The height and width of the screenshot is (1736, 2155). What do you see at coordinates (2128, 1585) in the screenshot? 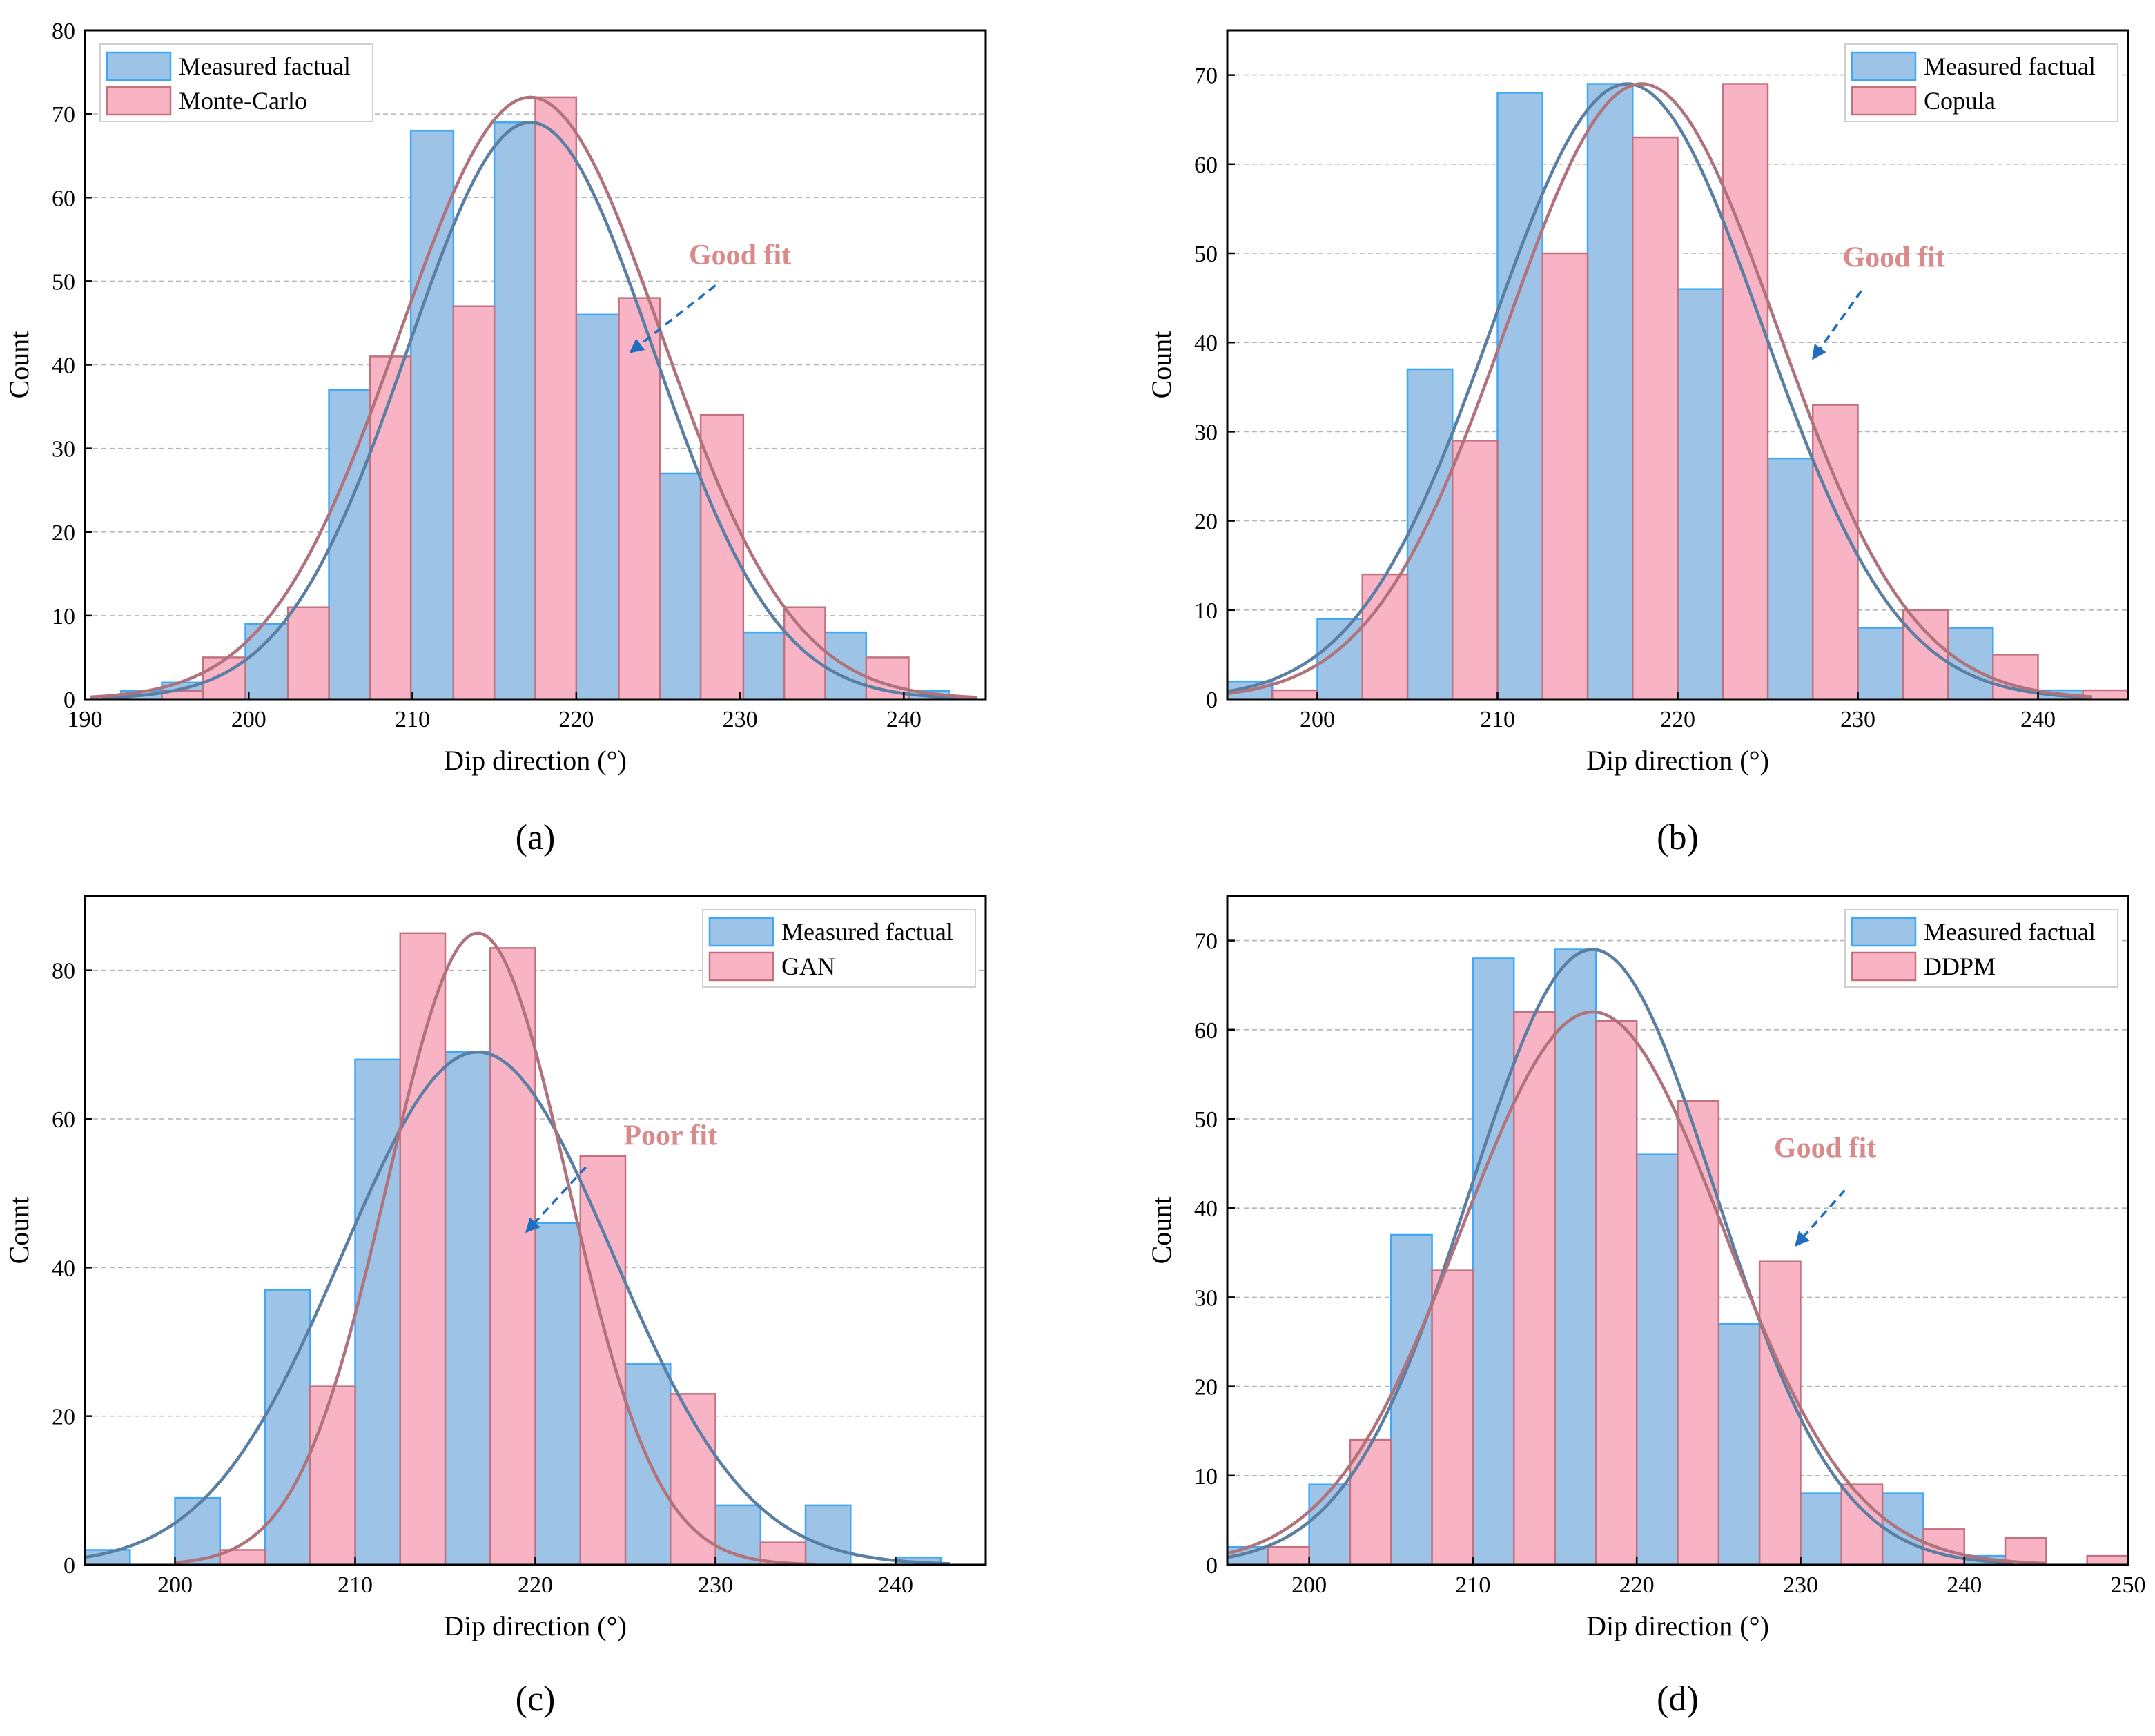
I see `x-tick-label: 250` at bounding box center [2128, 1585].